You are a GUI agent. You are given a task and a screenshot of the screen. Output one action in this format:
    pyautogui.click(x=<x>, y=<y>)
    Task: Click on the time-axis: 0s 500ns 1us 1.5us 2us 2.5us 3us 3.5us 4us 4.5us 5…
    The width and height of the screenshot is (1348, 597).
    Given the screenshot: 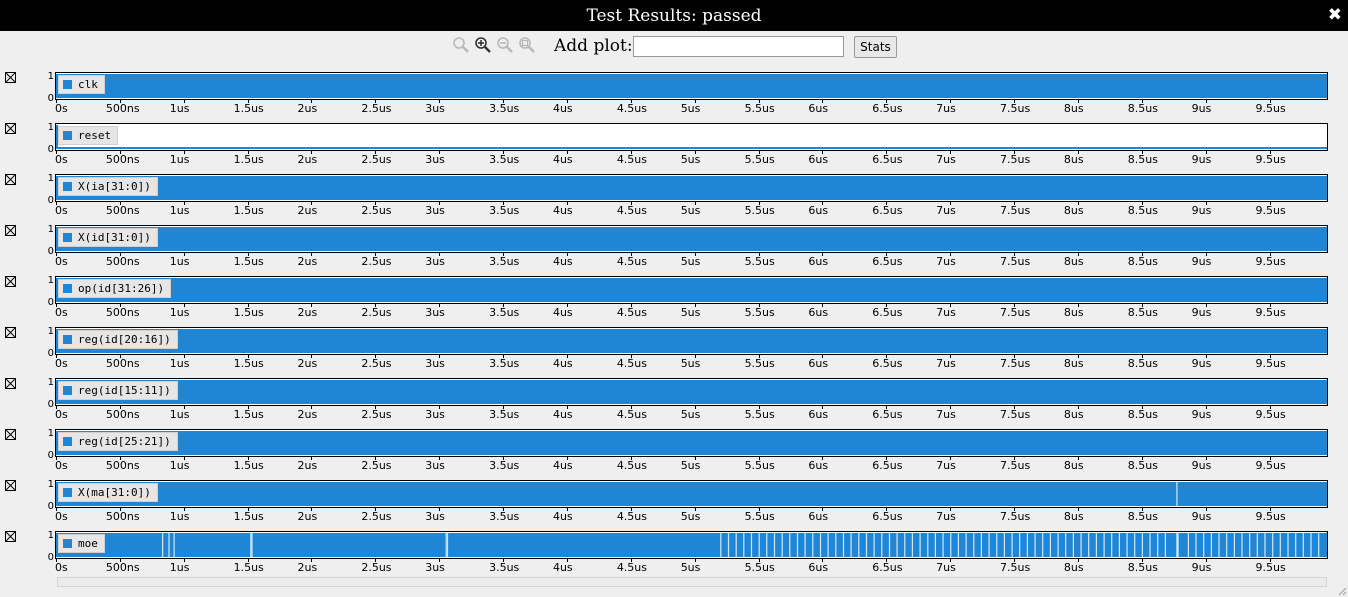 What is the action you would take?
    pyautogui.click(x=674, y=263)
    